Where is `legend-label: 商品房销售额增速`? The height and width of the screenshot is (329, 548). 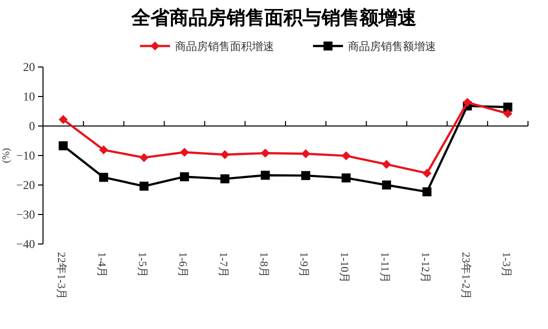
legend-label: 商品房销售额增速 is located at coordinates (392, 46).